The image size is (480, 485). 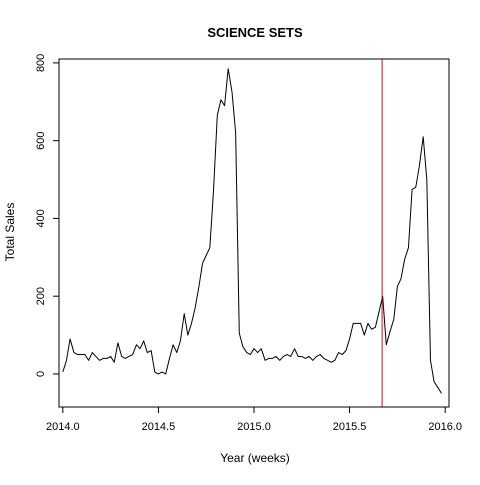 What do you see at coordinates (63, 427) in the screenshot?
I see `x-tick-label: 2014.0` at bounding box center [63, 427].